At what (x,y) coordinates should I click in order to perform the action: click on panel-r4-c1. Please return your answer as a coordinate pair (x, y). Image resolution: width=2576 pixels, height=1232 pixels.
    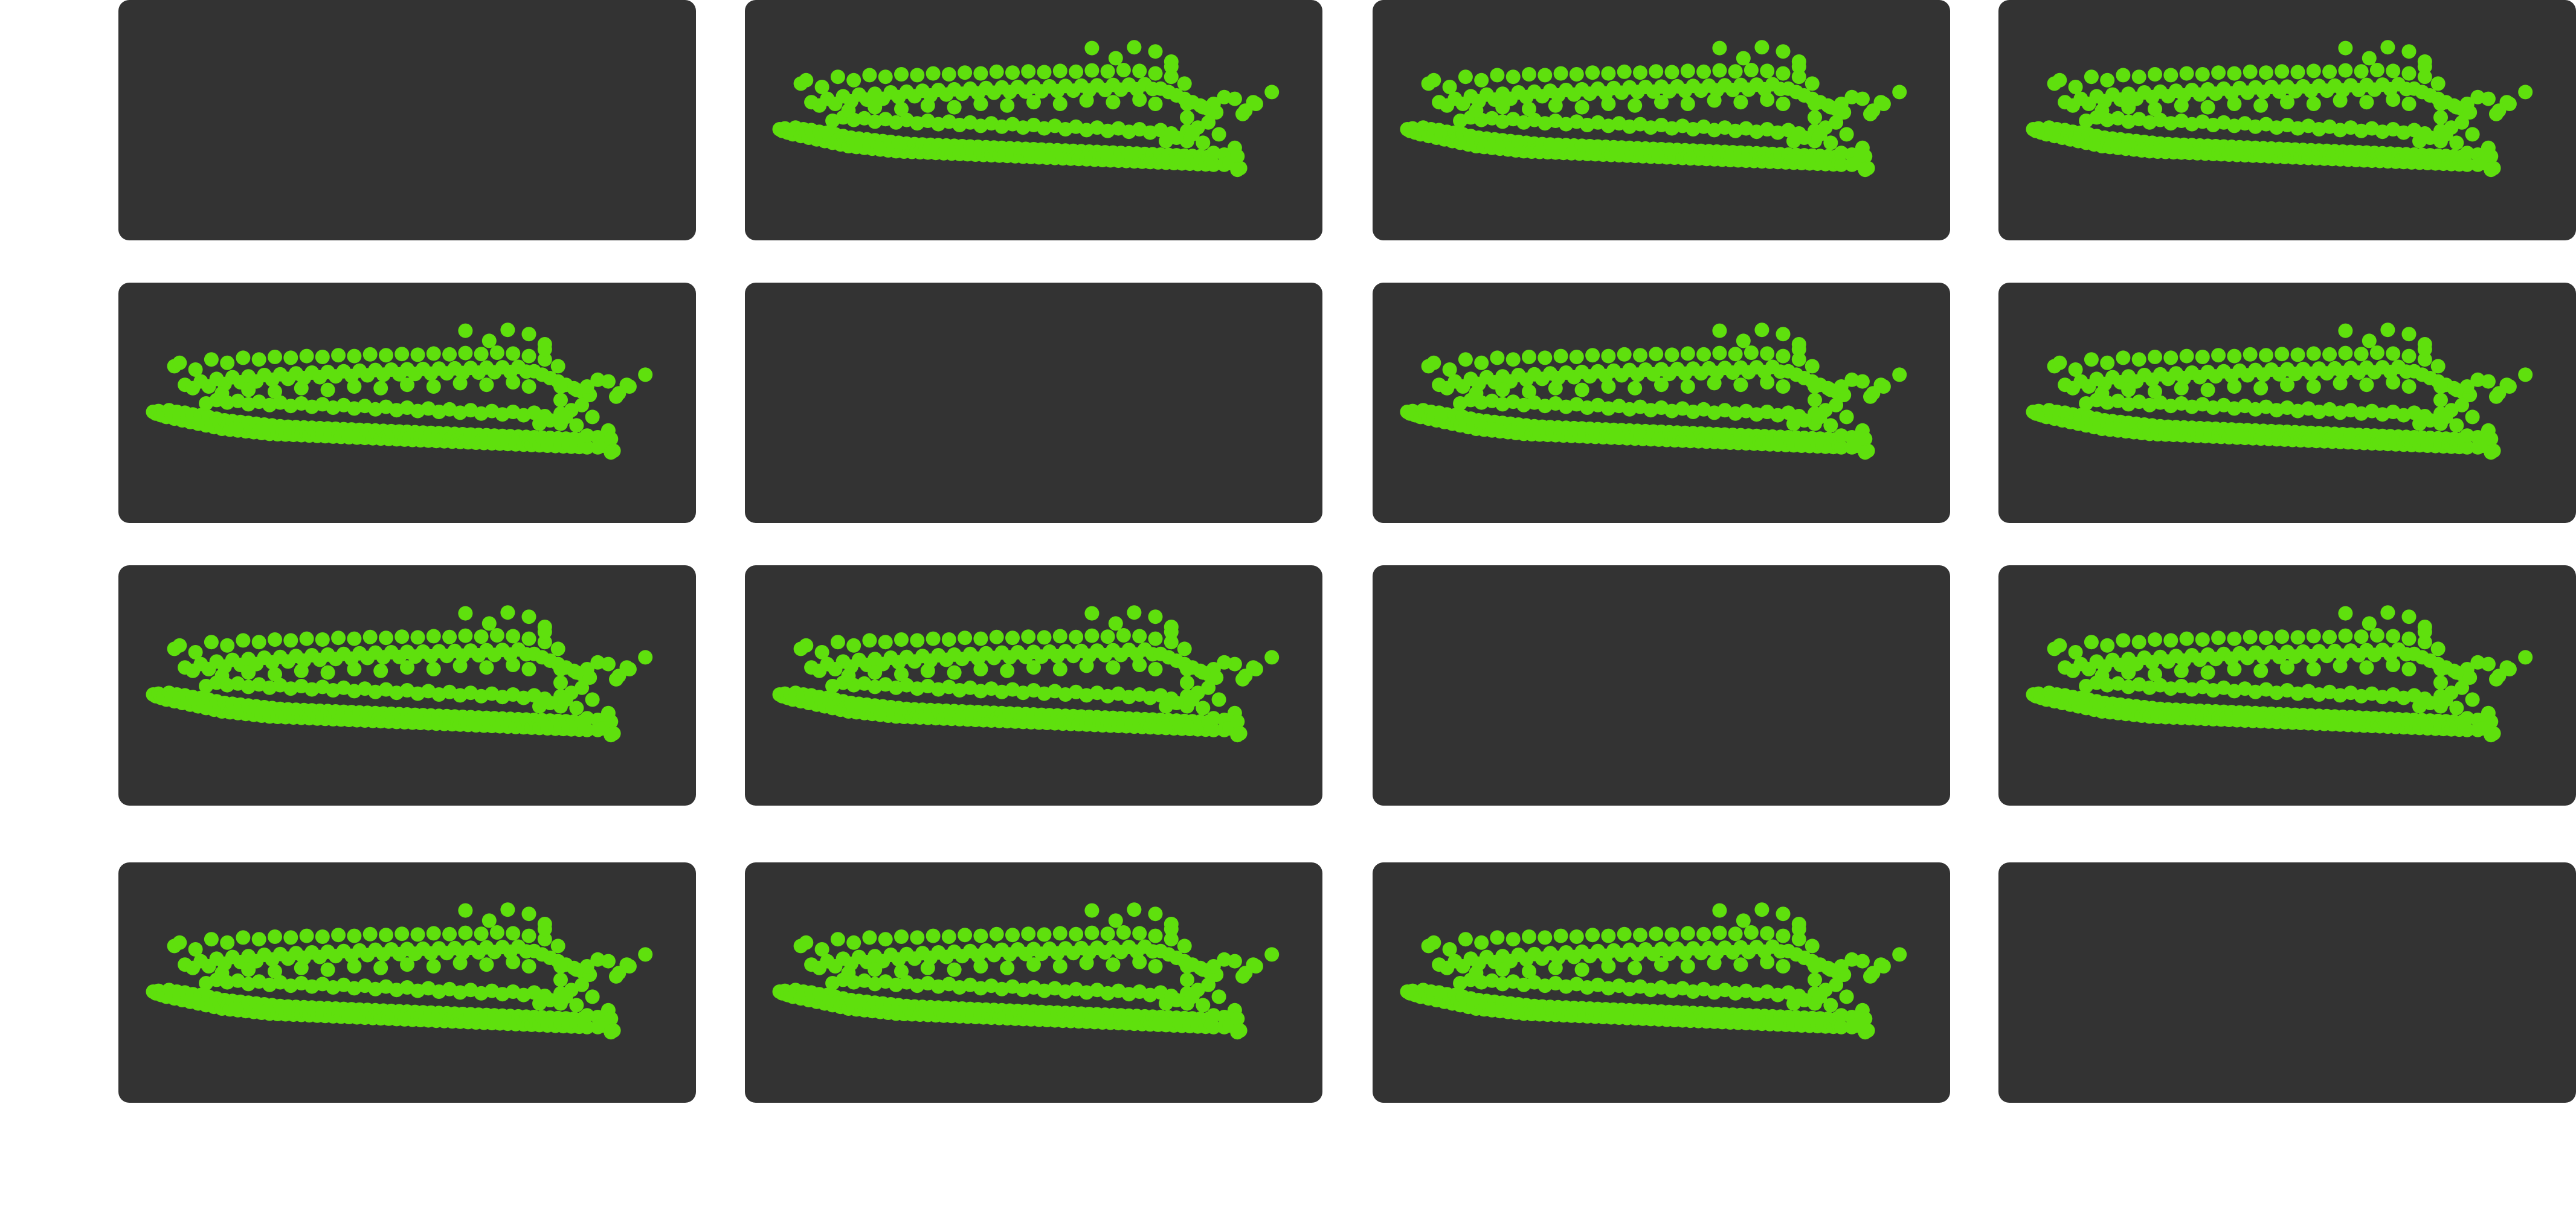
    Looking at the image, I should click on (407, 982).